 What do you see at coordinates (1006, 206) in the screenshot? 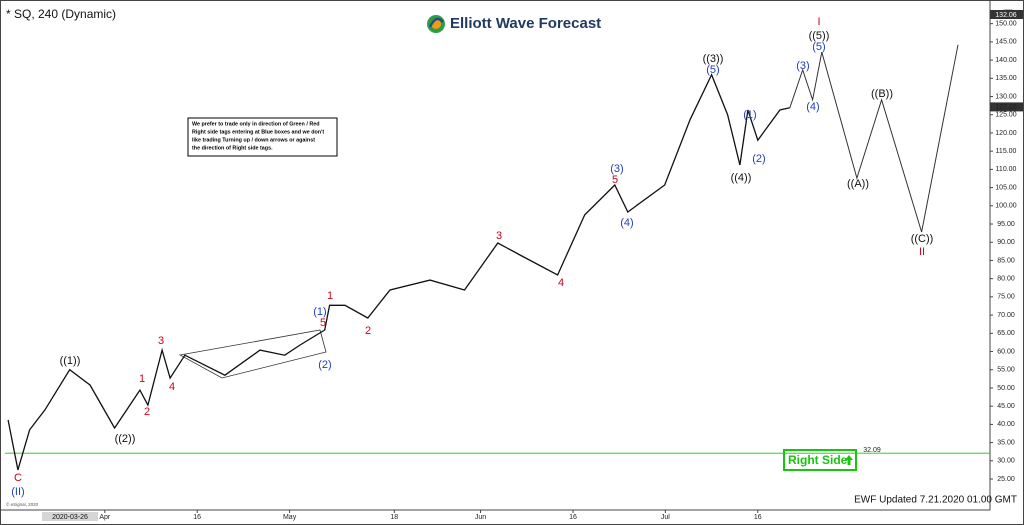
I see `y-tick-label: 100.00` at bounding box center [1006, 206].